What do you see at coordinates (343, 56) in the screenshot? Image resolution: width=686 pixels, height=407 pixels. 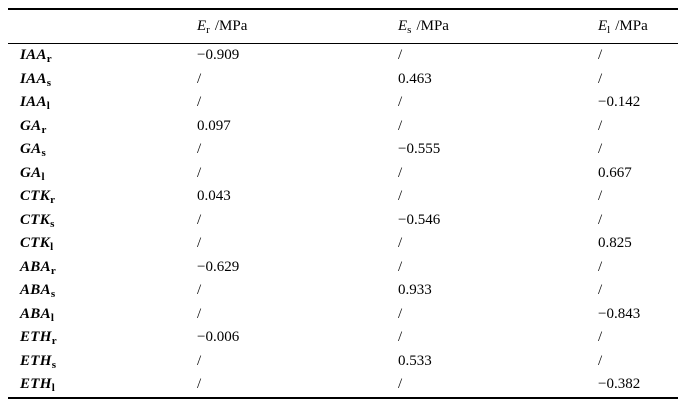 I see `table-row: IAAr −0.909//` at bounding box center [343, 56].